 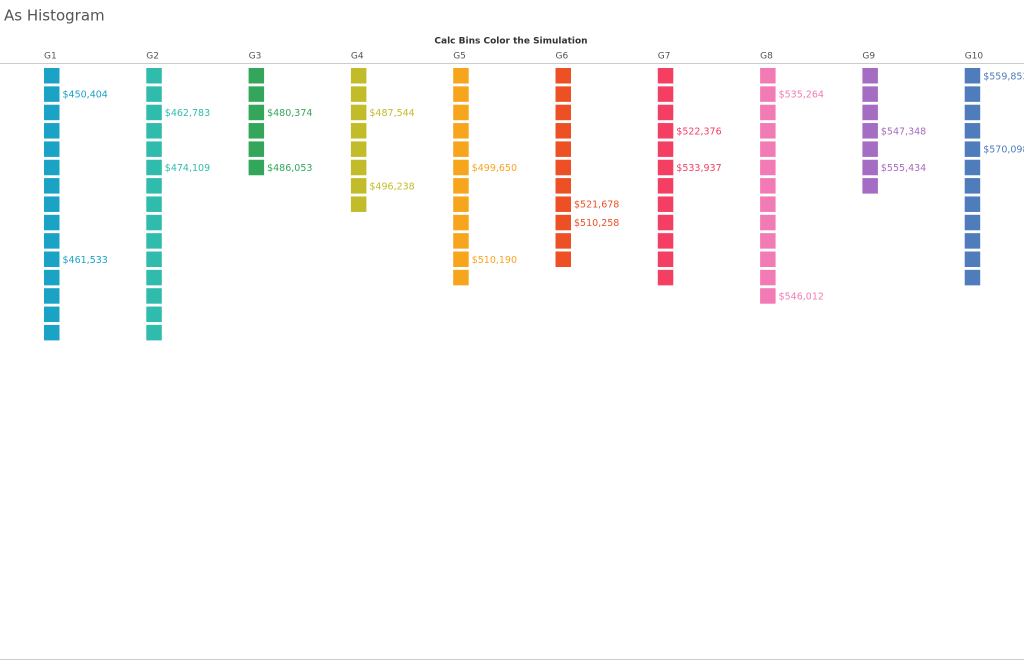 What do you see at coordinates (1003, 150) in the screenshot?
I see `value-label: $570,098` at bounding box center [1003, 150].